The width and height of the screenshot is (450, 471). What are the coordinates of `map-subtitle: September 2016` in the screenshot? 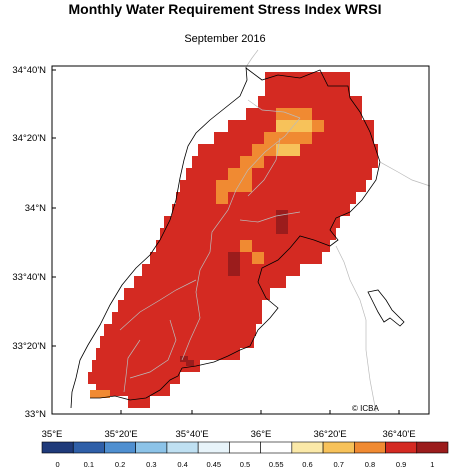 It's located at (225, 39).